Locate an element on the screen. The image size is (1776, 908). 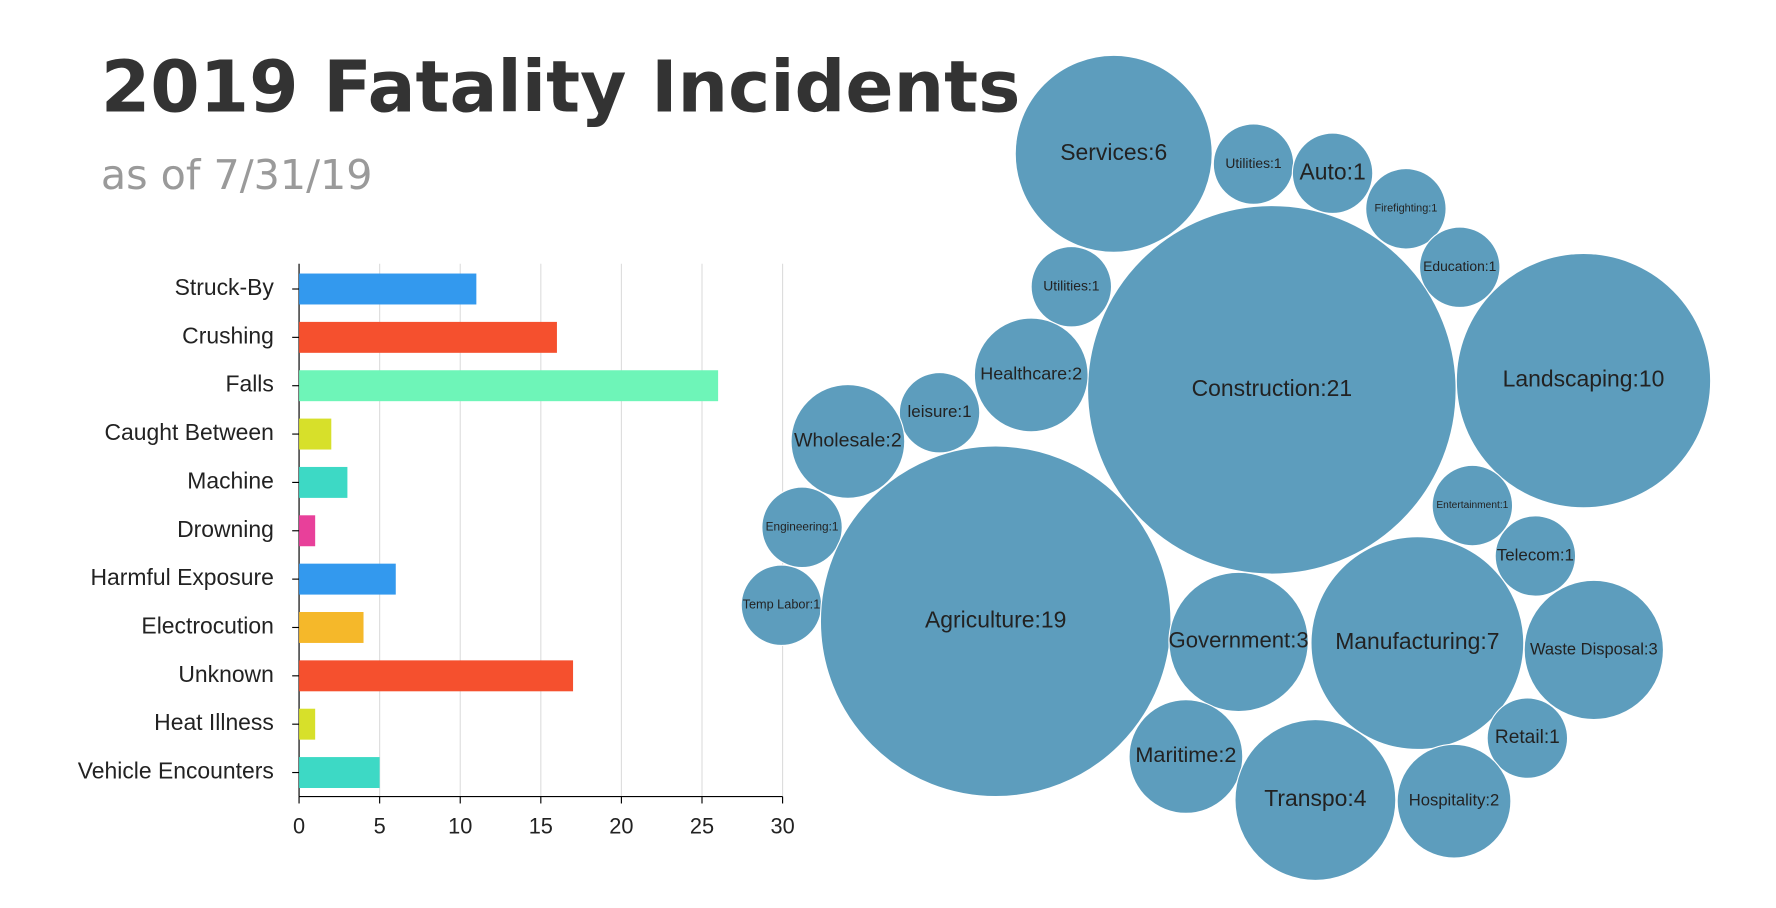
bubble-label: Education:1 is located at coordinates (1459, 266).